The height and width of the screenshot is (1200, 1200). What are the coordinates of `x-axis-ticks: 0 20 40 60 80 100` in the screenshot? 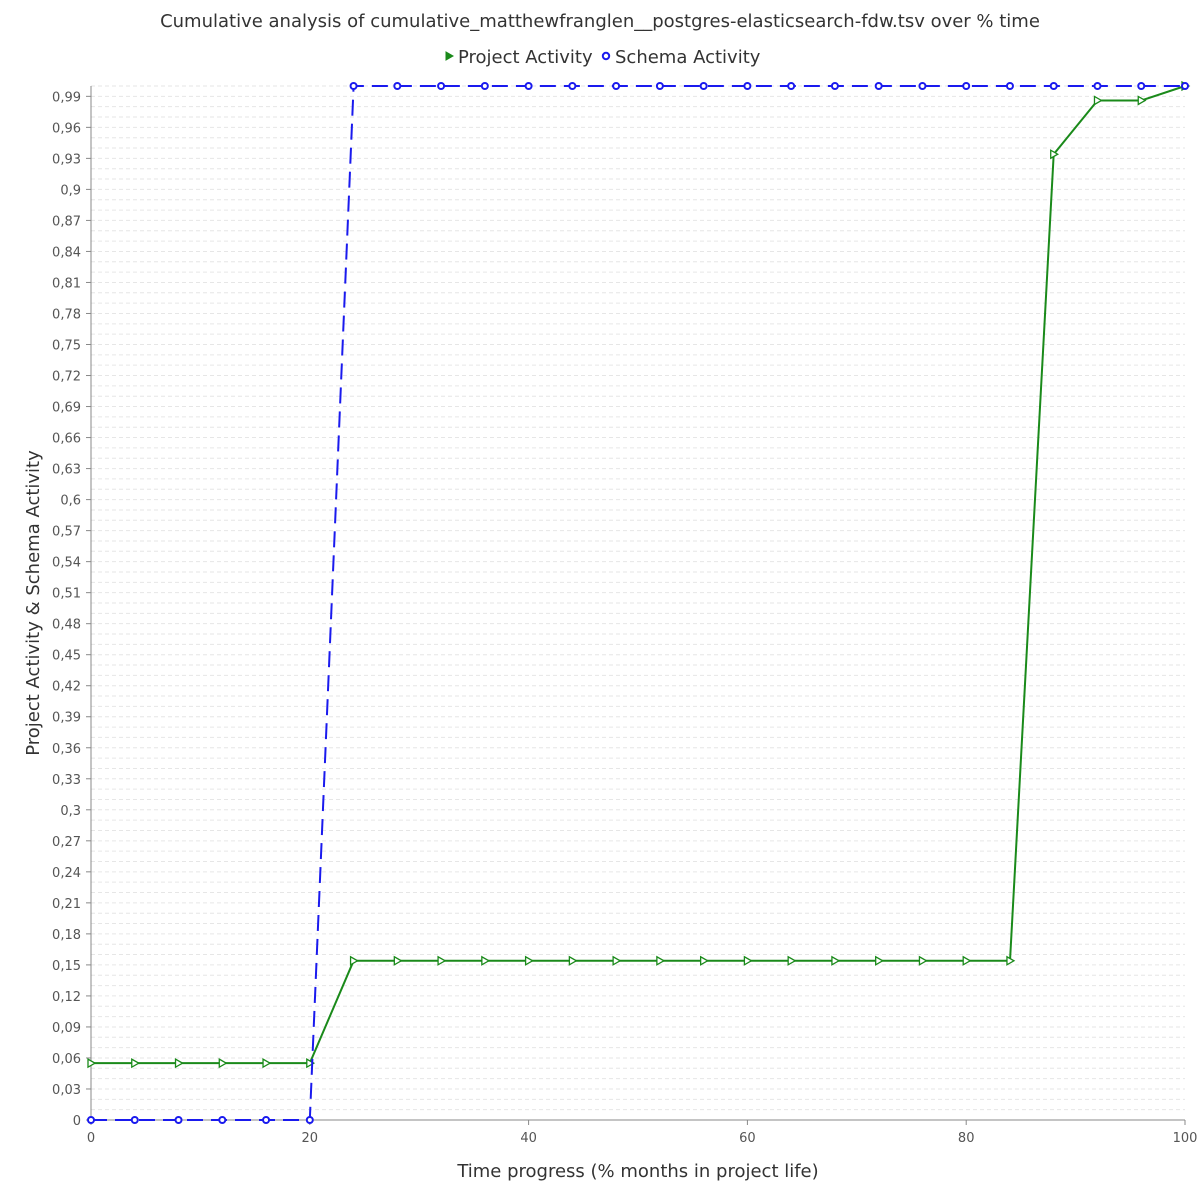 It's located at (642, 1133).